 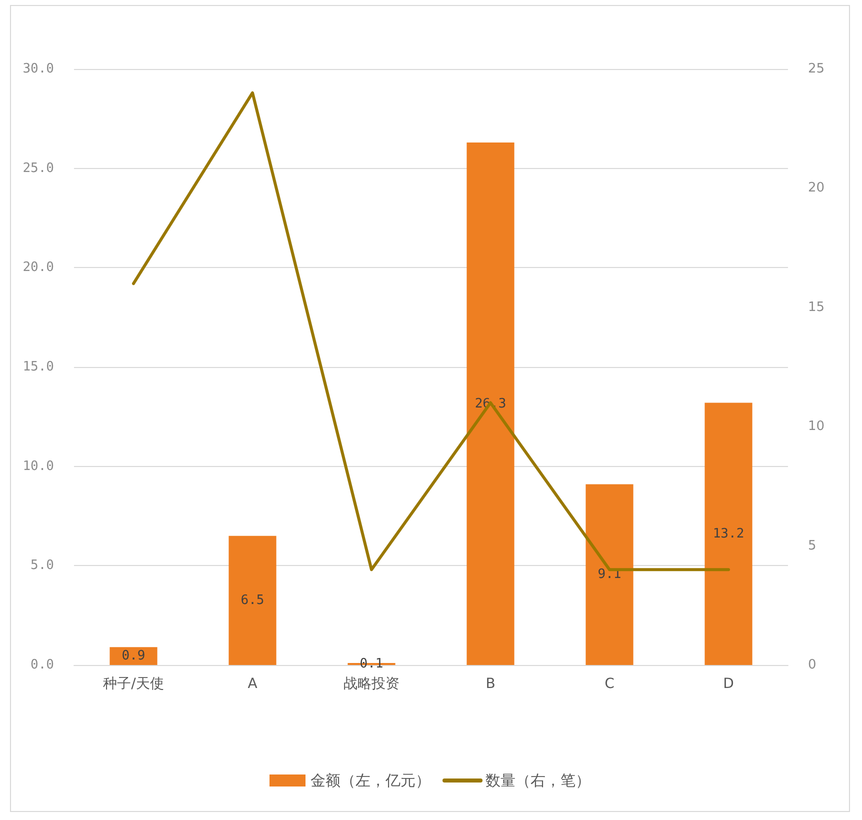 I want to click on y-tick-label: 5.0, so click(x=42, y=566).